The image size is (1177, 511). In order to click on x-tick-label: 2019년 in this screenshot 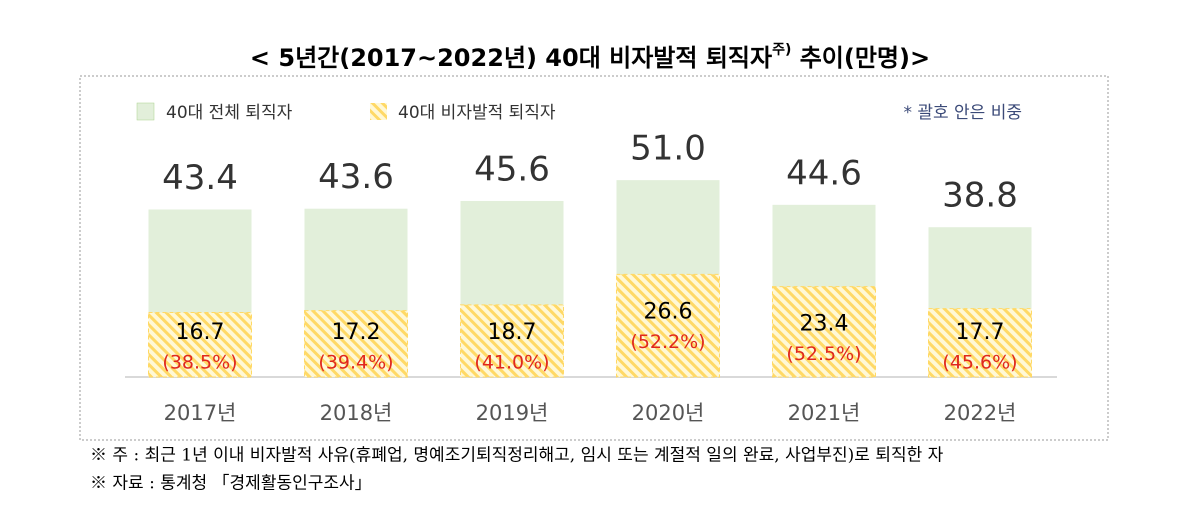, I will do `click(512, 413)`.